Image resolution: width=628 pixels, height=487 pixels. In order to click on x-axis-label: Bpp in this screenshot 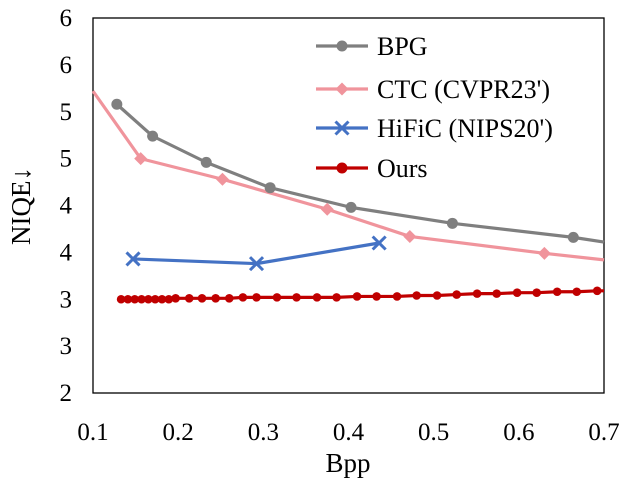, I will do `click(347, 463)`.